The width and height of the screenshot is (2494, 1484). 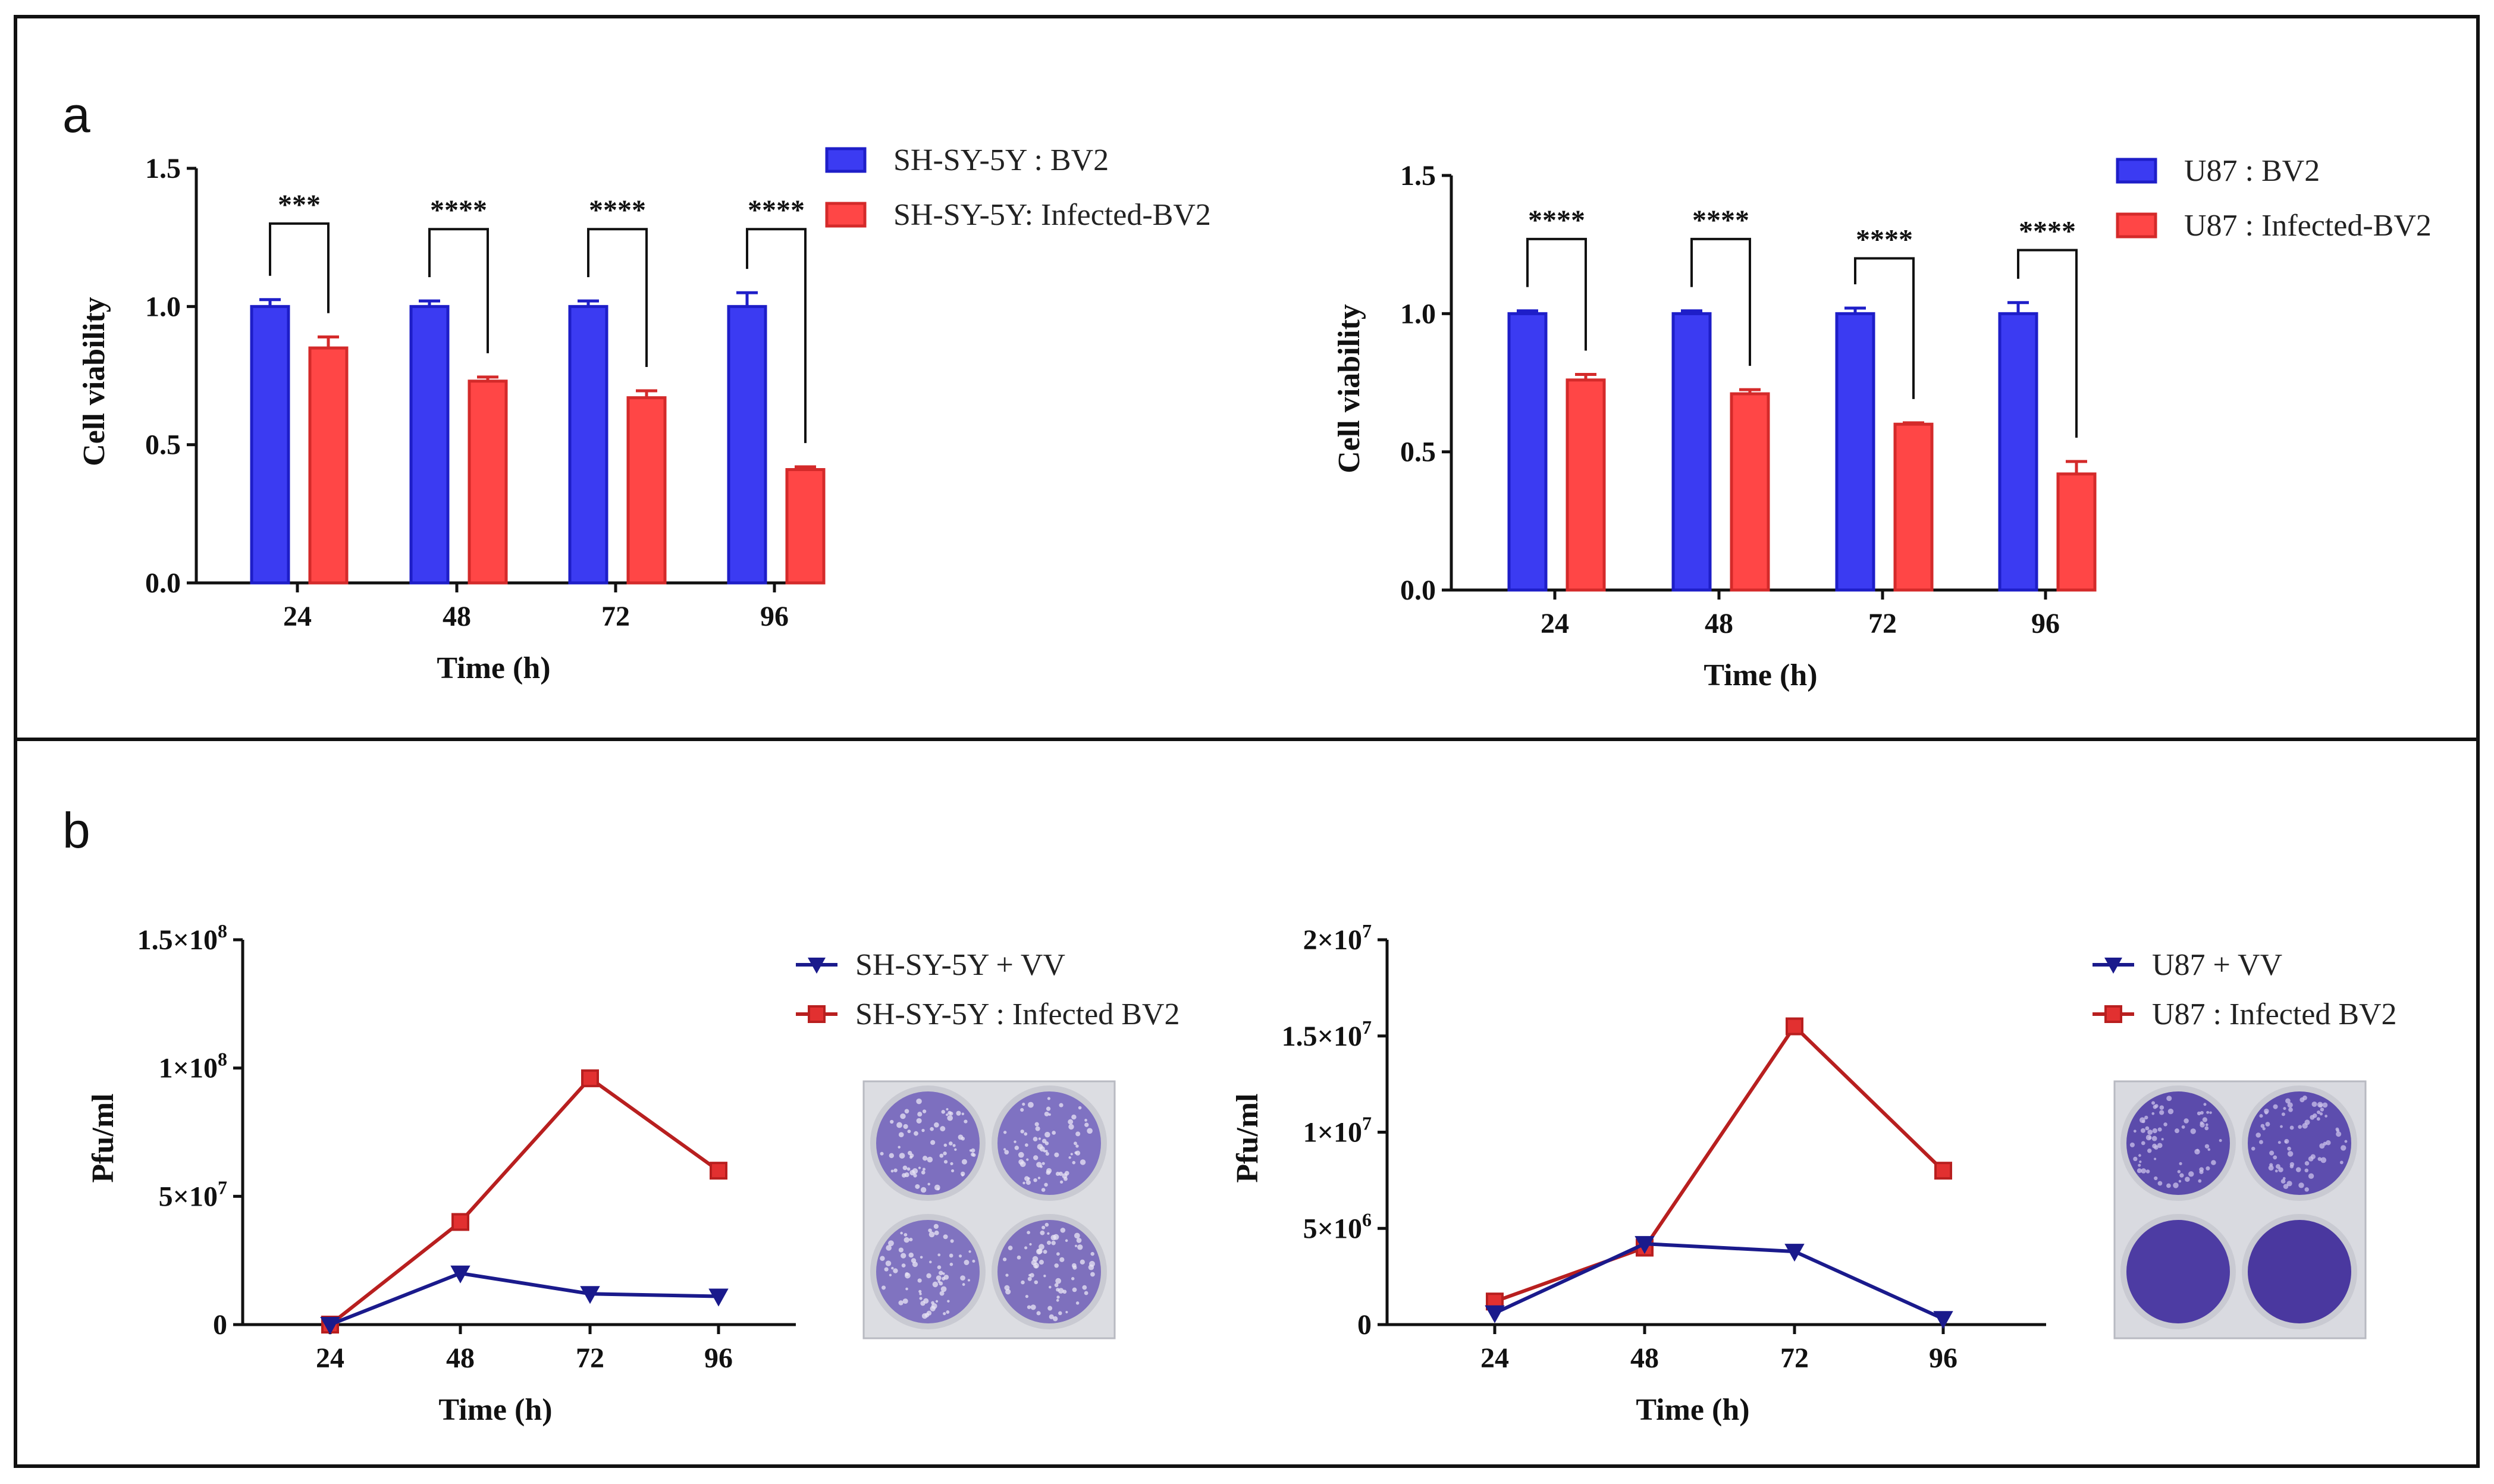 What do you see at coordinates (1418, 452) in the screenshot?
I see `y-tick-label: 0.5` at bounding box center [1418, 452].